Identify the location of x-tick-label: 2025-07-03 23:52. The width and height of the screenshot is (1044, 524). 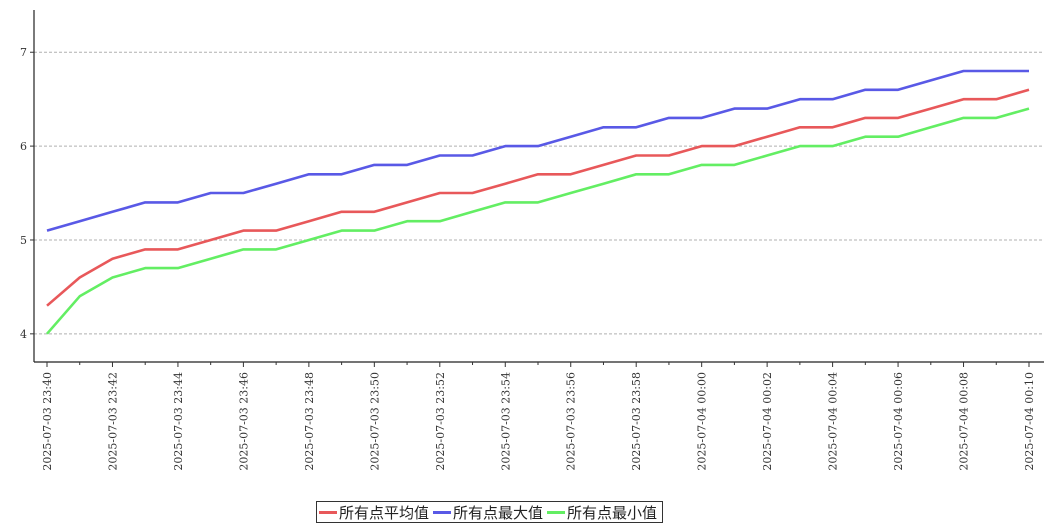
(440, 421).